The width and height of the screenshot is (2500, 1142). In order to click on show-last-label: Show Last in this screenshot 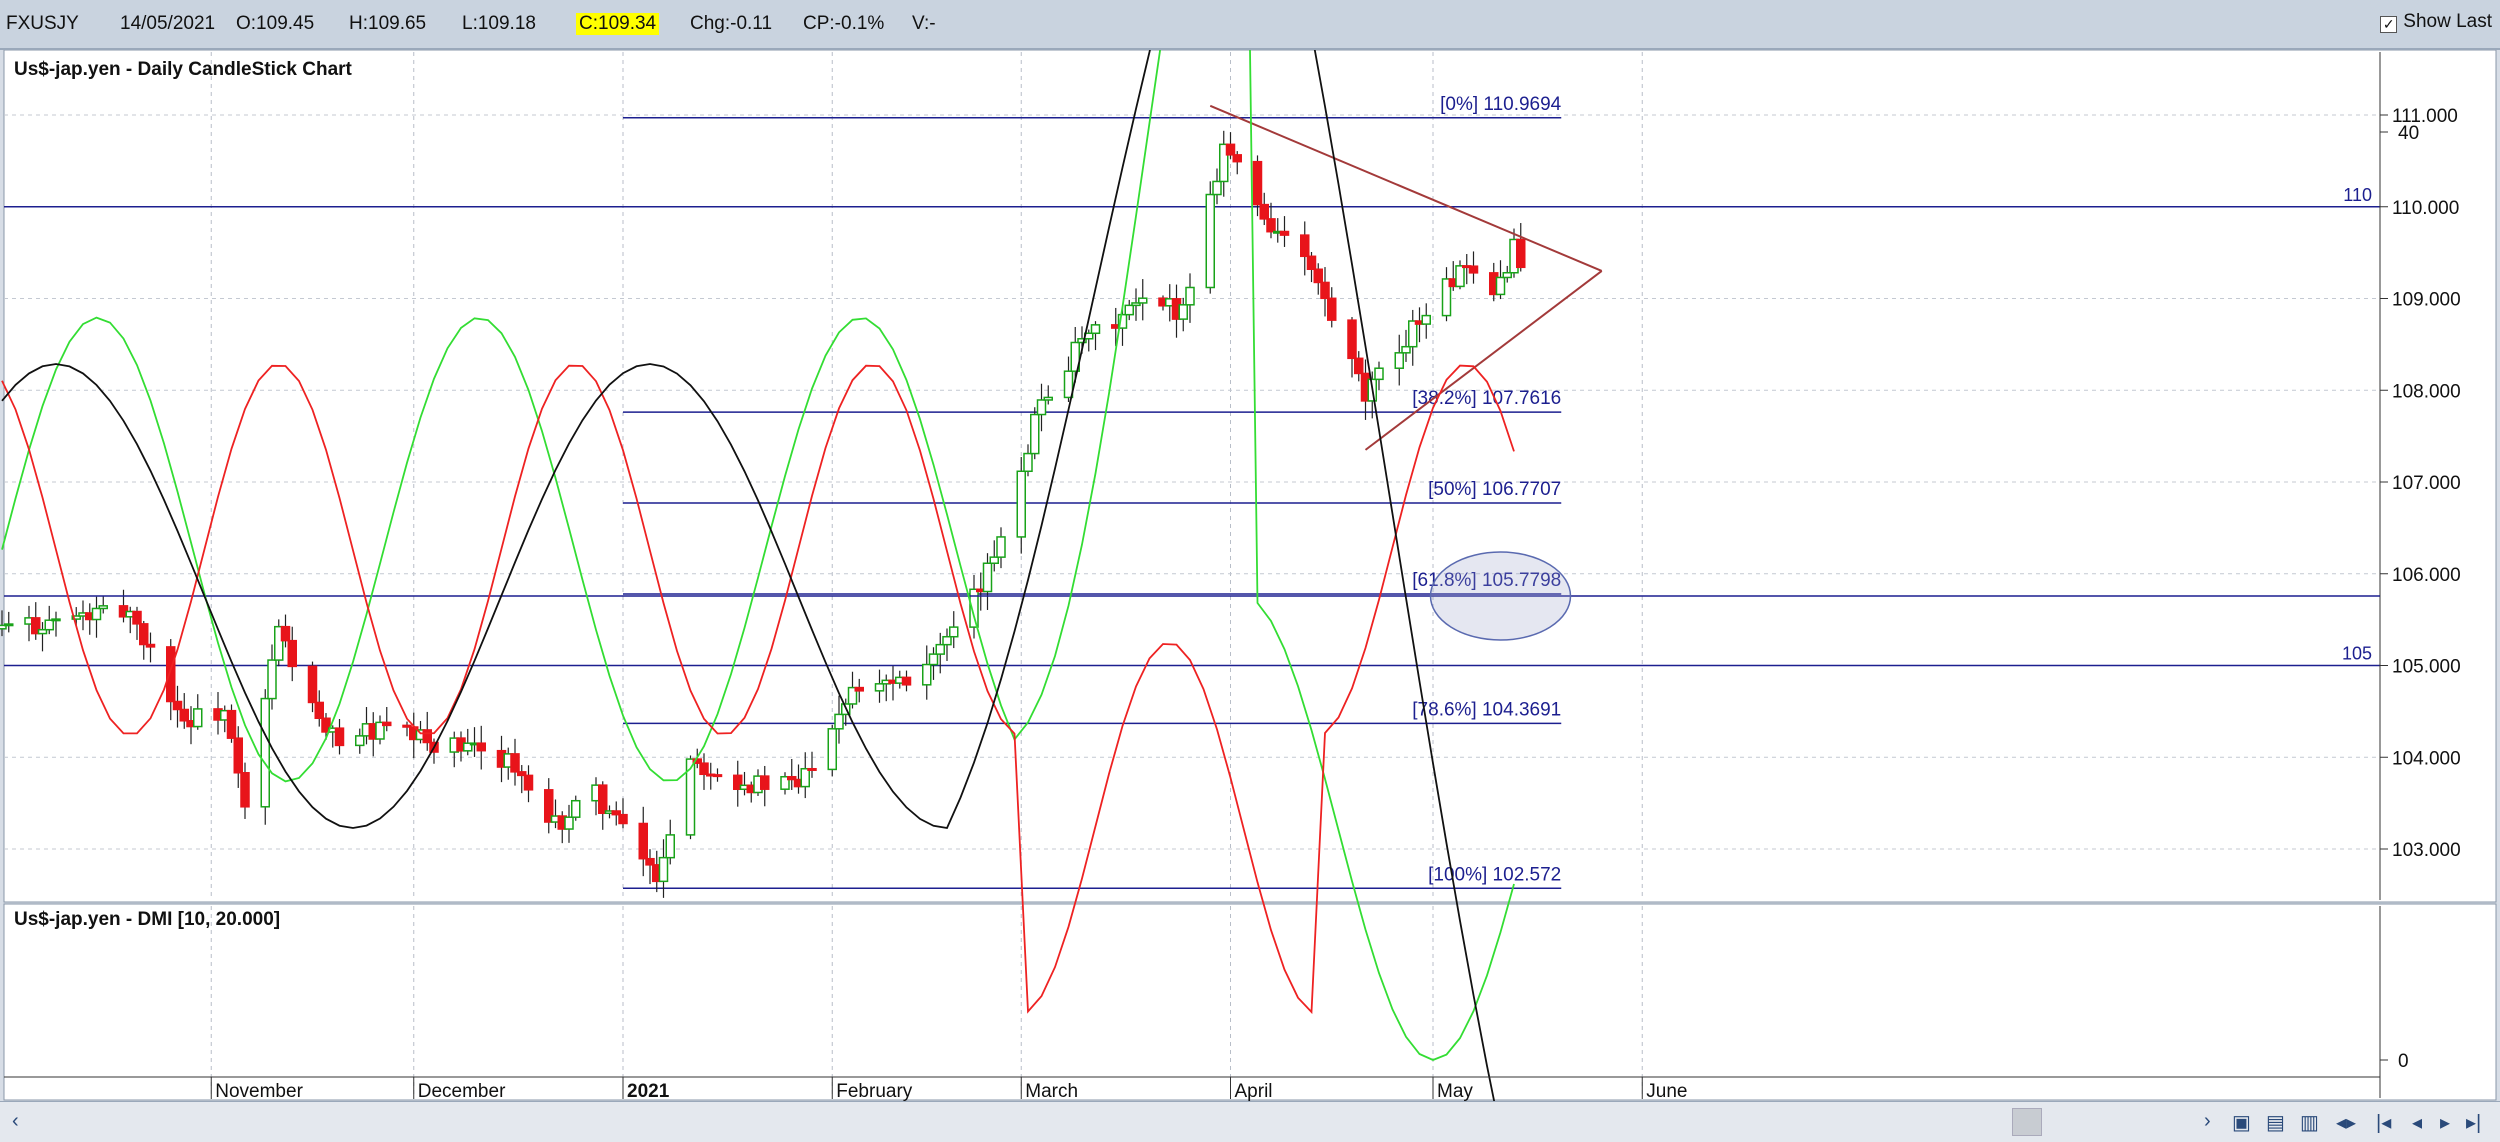, I will do `click(2447, 21)`.